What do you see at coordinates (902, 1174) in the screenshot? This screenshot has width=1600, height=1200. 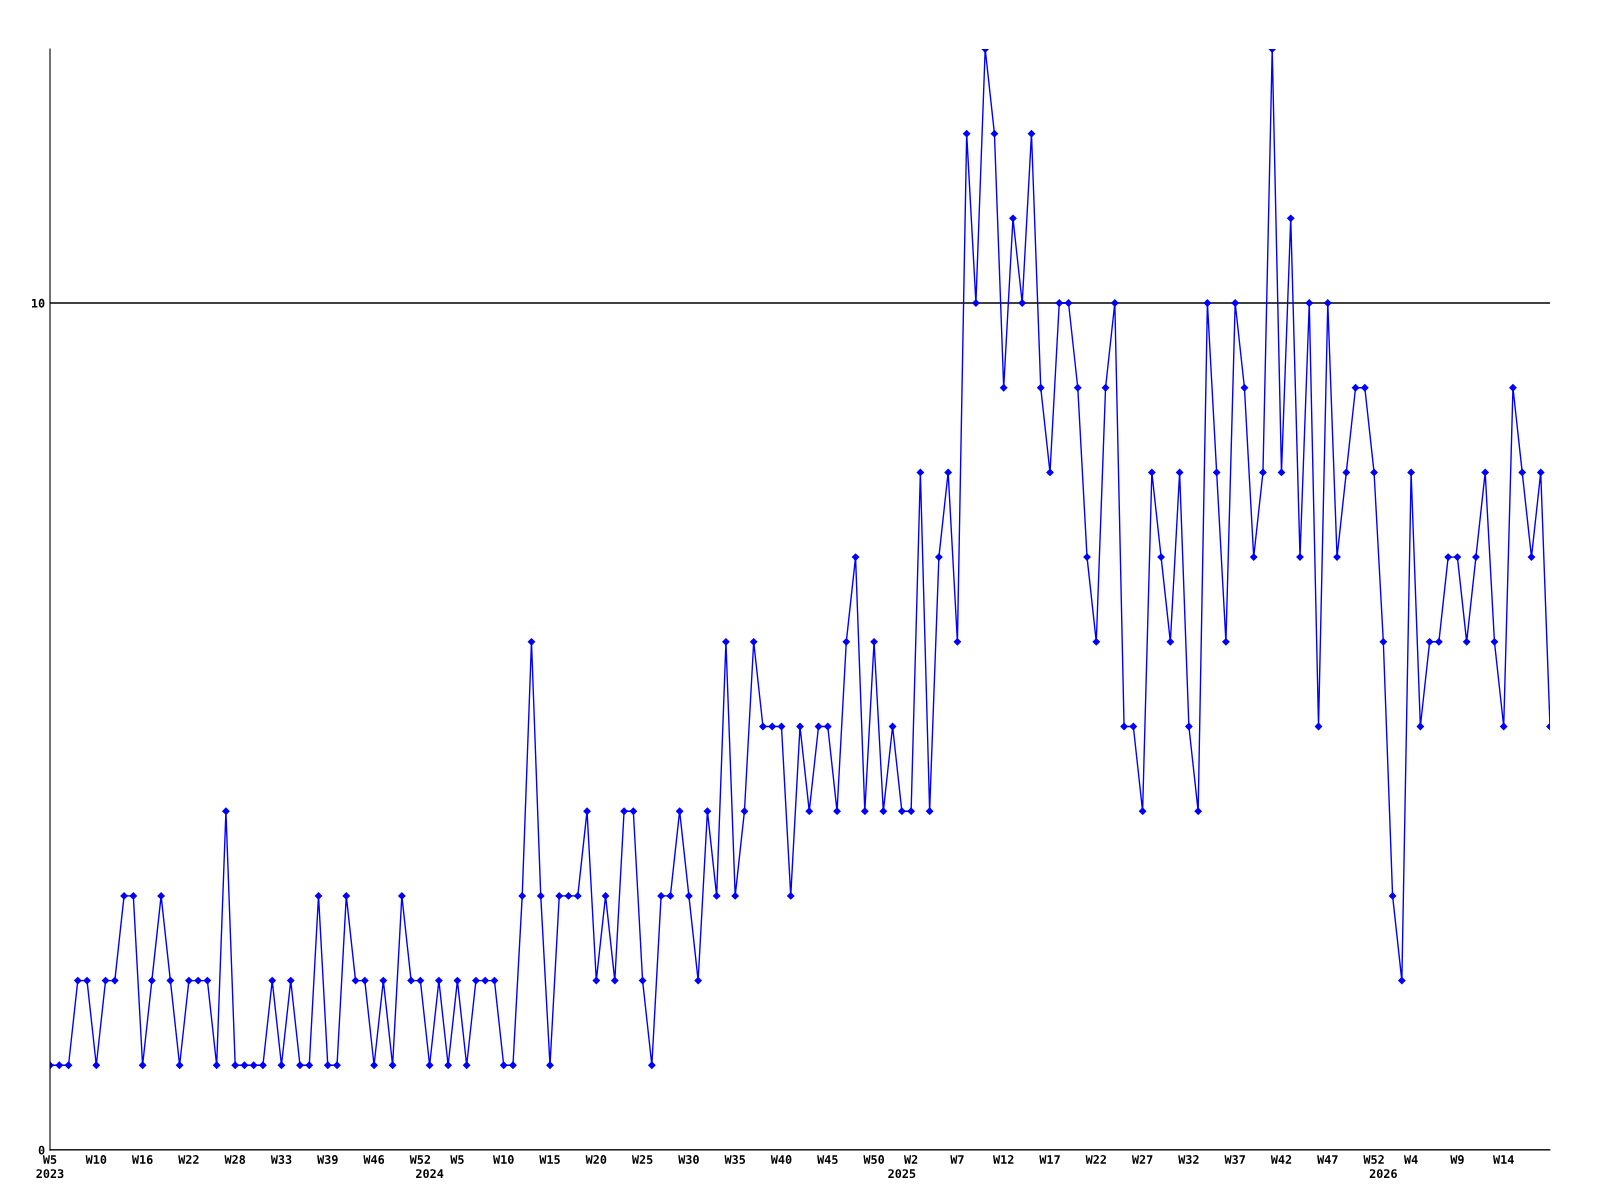 I see `x-tick-label: 2025` at bounding box center [902, 1174].